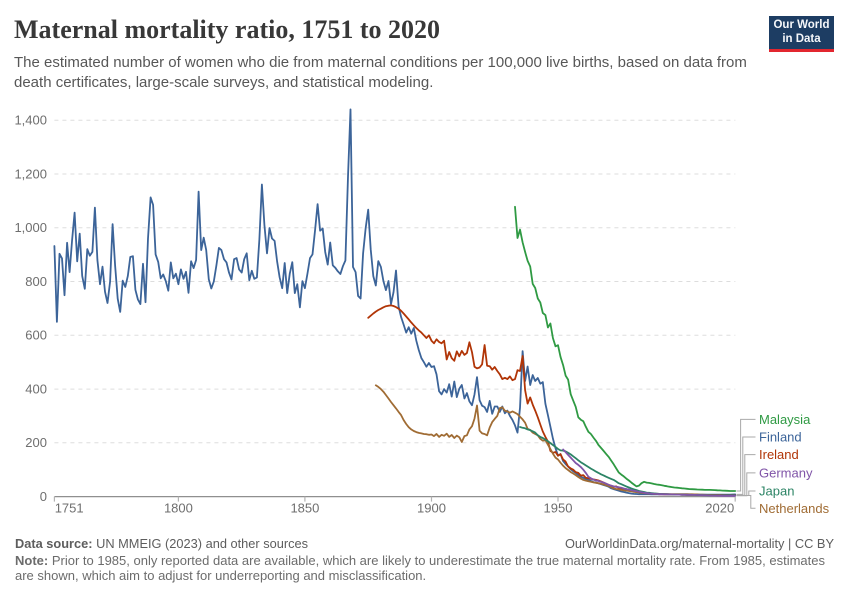 Image resolution: width=850 pixels, height=600 pixels. What do you see at coordinates (30, 120) in the screenshot?
I see `svg-text: 1,400` at bounding box center [30, 120].